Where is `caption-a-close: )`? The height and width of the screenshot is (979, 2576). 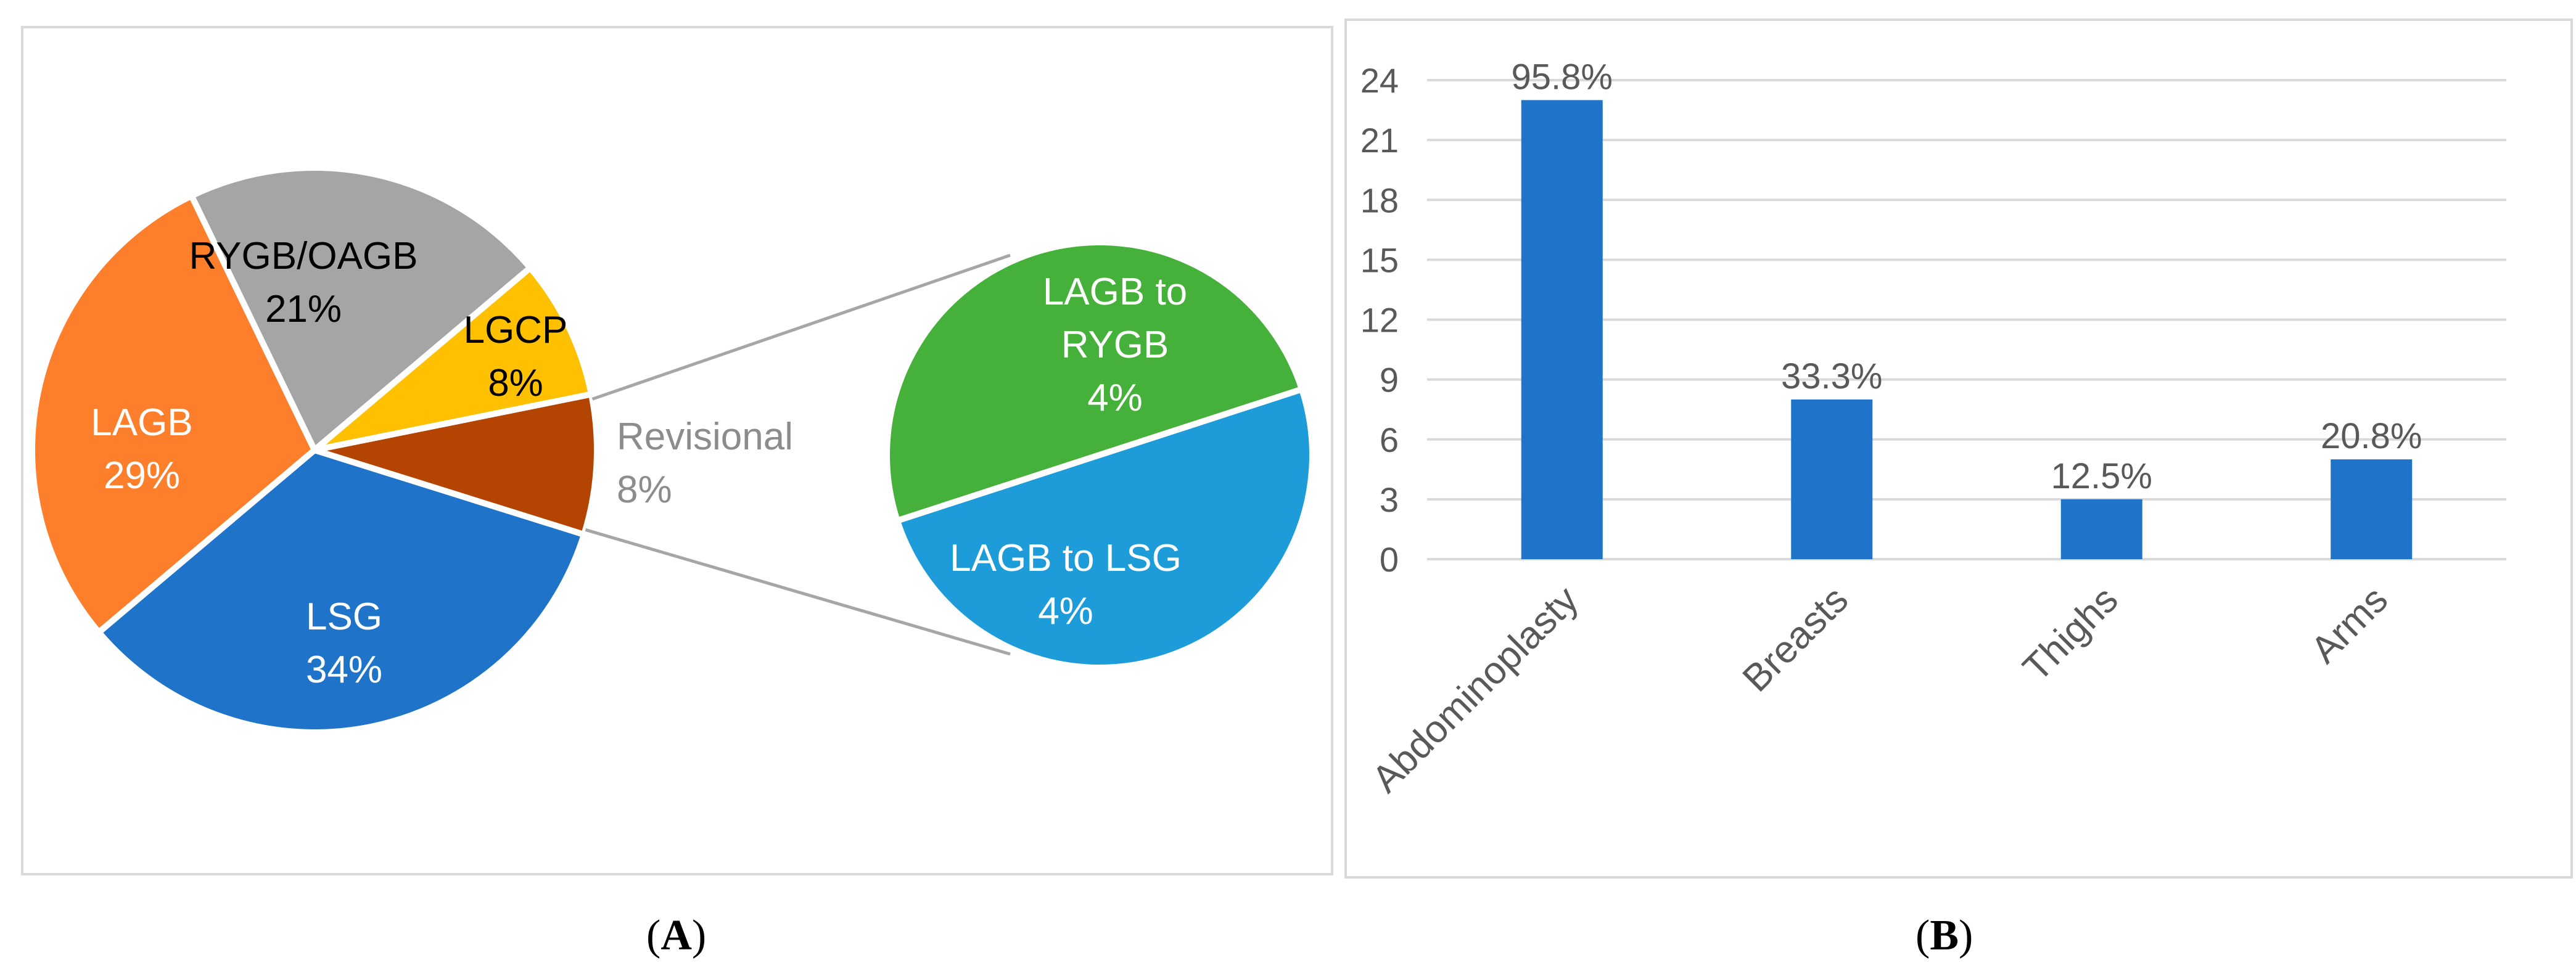
caption-a-close: ) is located at coordinates (699, 935).